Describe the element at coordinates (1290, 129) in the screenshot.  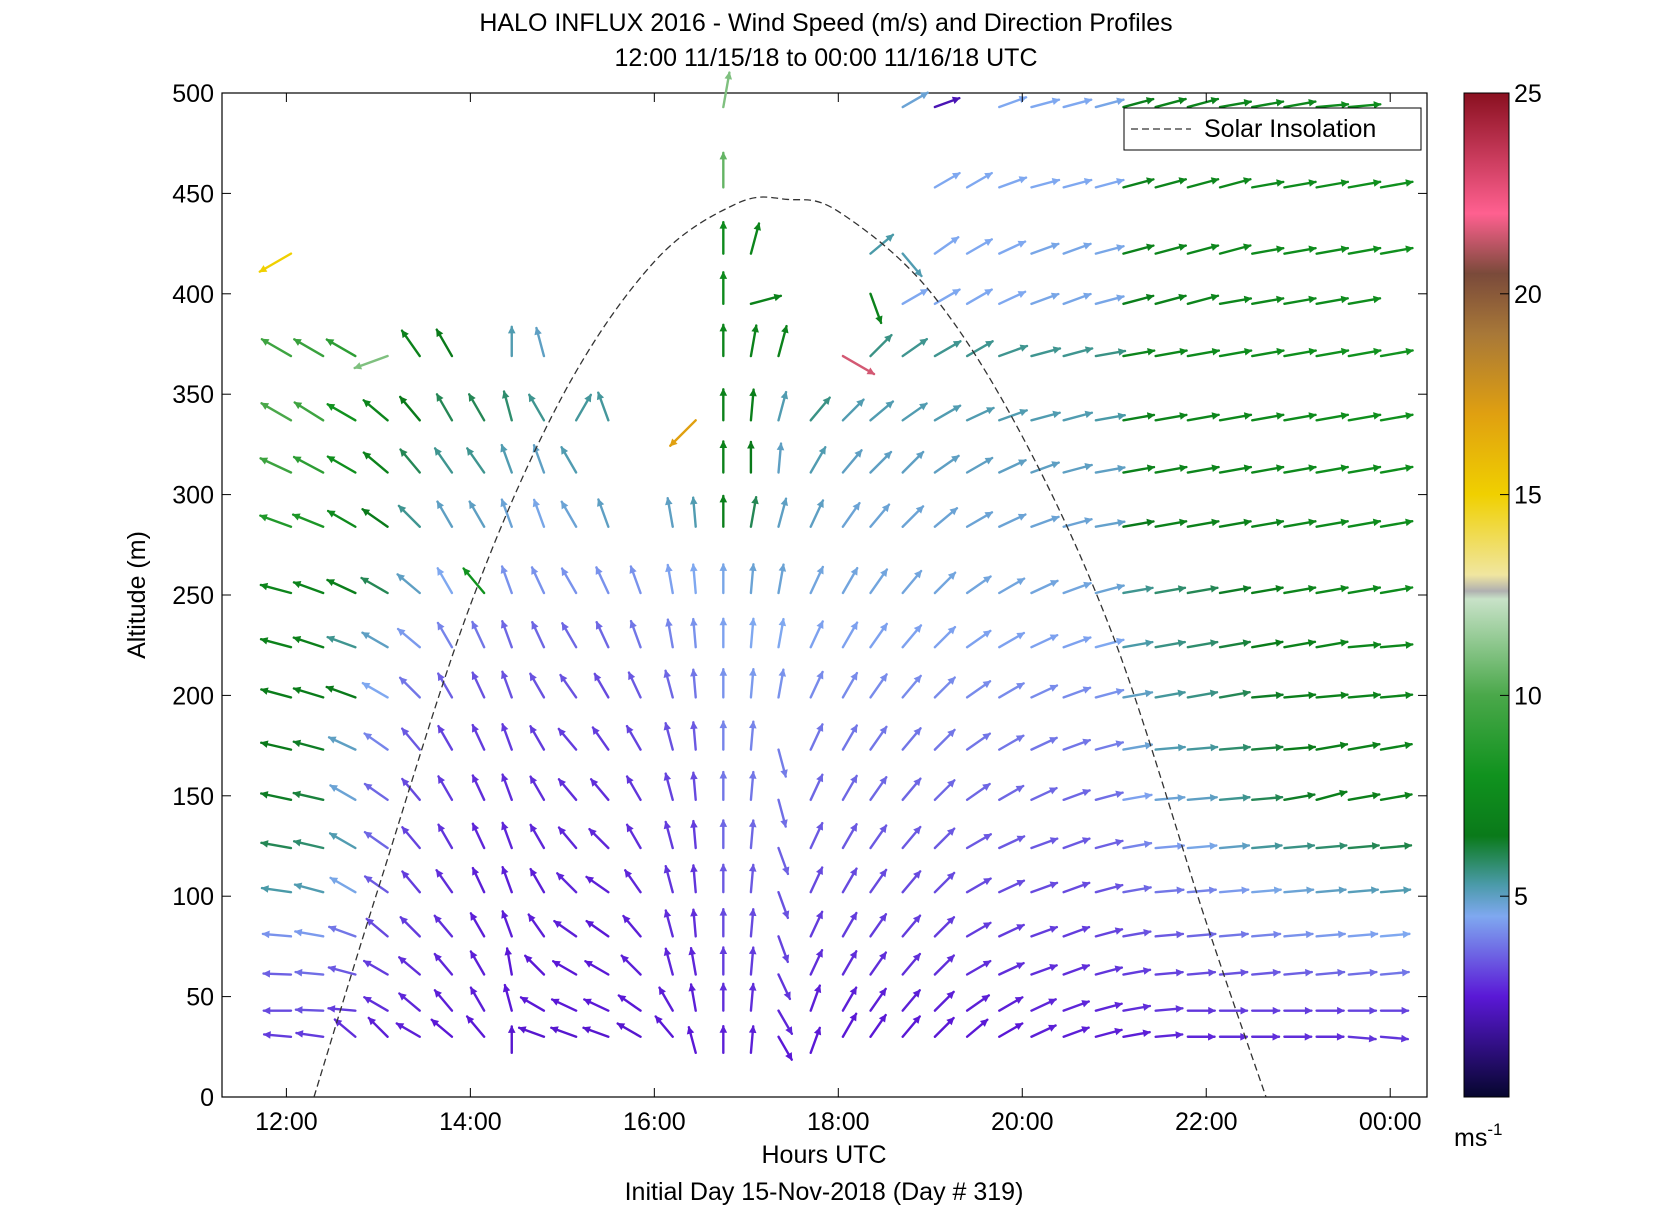
I see `legend-label: Solar Insolation` at that location.